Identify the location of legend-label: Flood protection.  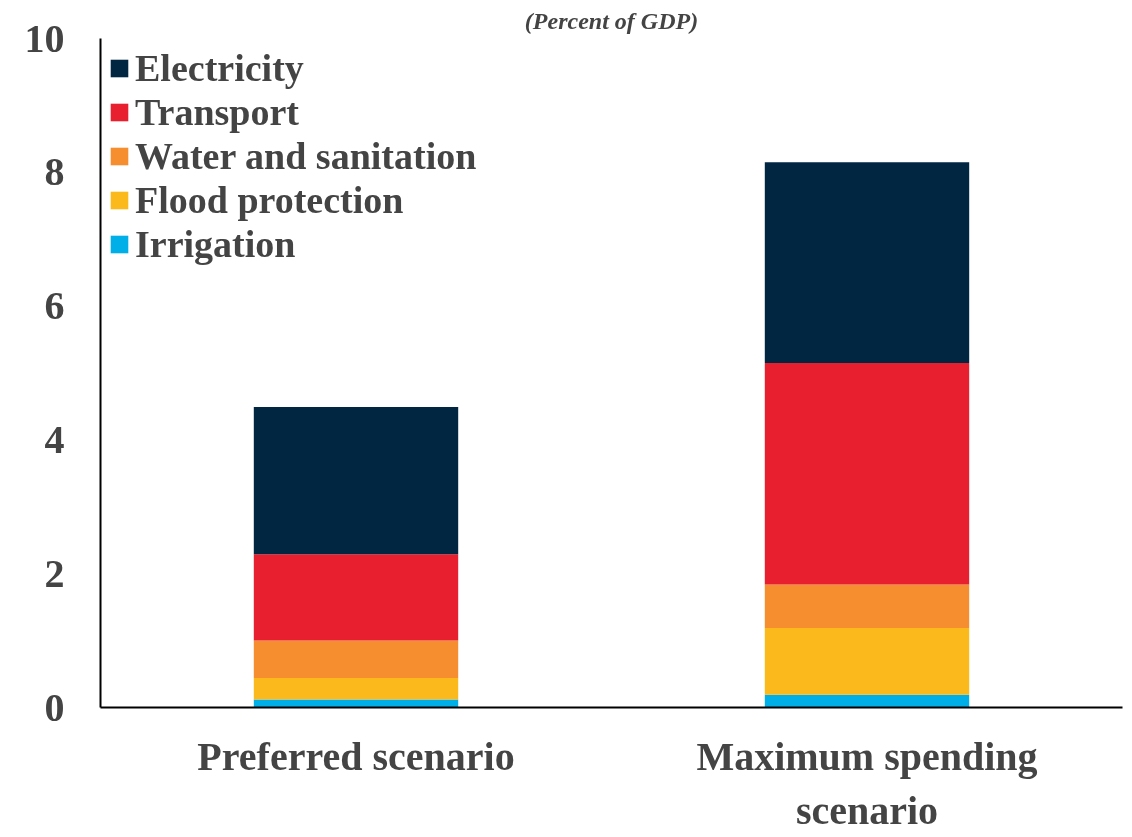
(269, 200).